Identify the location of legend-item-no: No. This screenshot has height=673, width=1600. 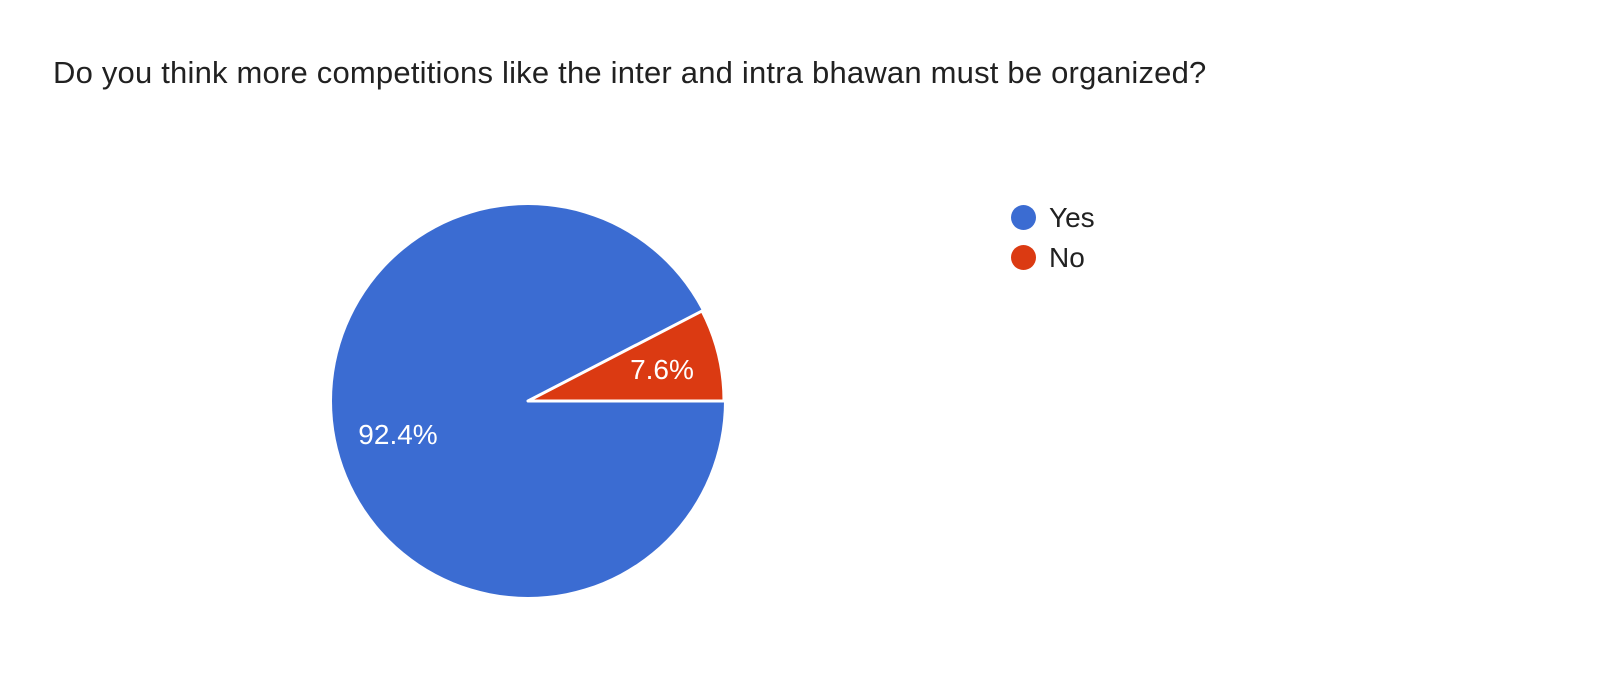
(1053, 257).